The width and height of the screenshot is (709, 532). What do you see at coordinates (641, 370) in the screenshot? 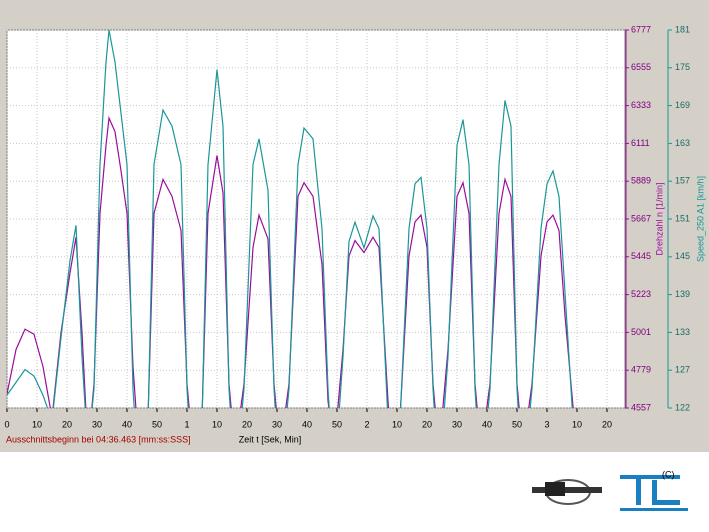
I see `y-tick-label: 4779` at bounding box center [641, 370].